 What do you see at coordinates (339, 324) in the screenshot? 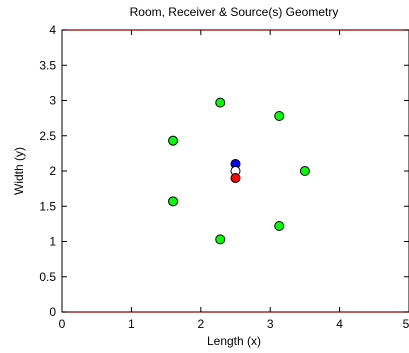
I see `x-axis-tick-label: 4` at bounding box center [339, 324].